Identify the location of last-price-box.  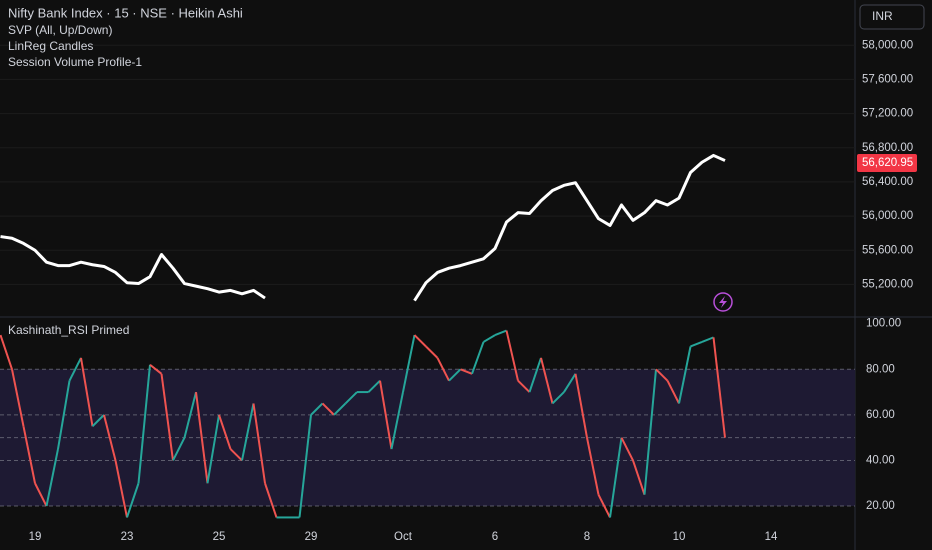
(887, 163).